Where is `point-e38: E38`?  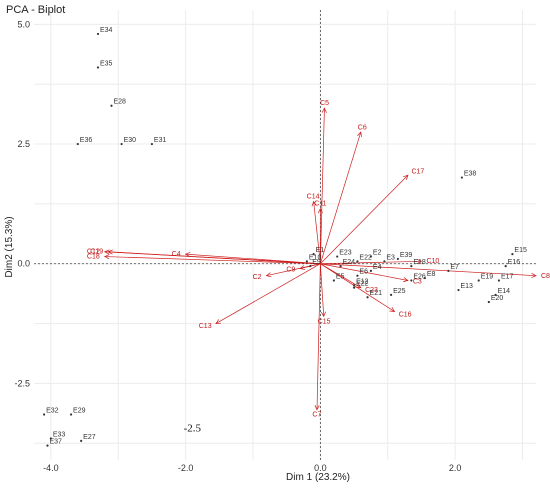 point-e38: E38 is located at coordinates (468, 175).